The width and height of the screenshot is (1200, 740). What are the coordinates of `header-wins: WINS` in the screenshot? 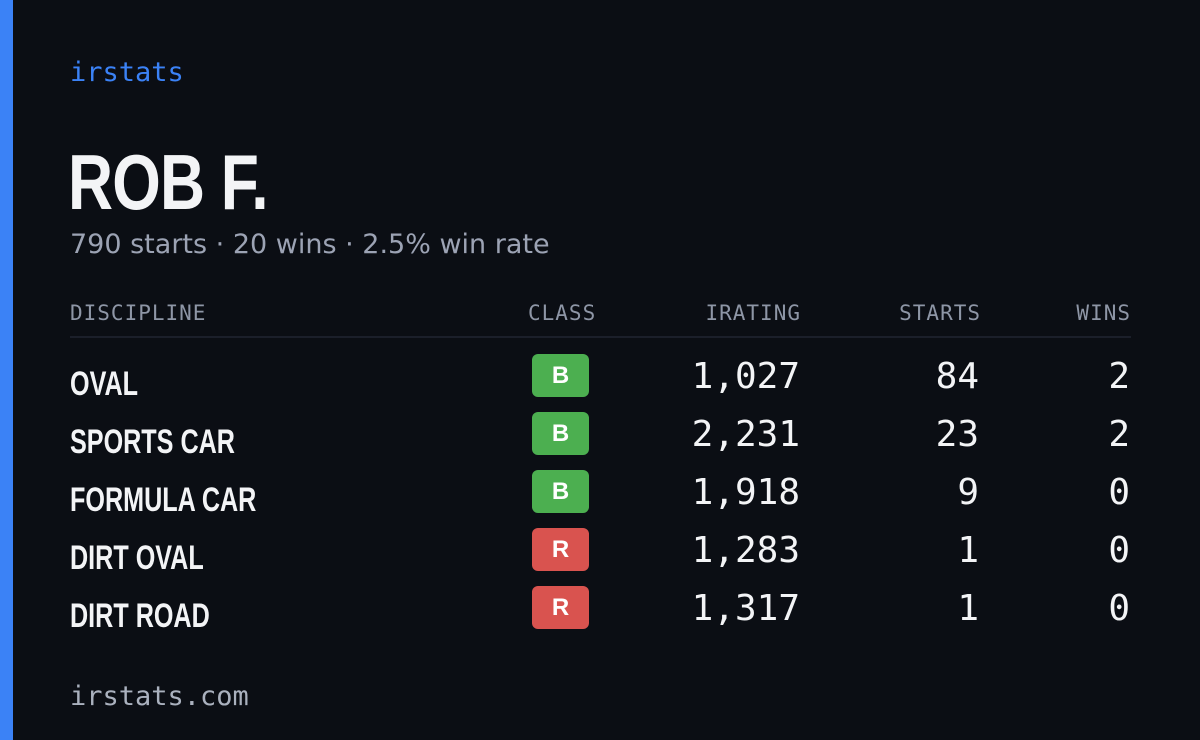 It's located at (1103, 313).